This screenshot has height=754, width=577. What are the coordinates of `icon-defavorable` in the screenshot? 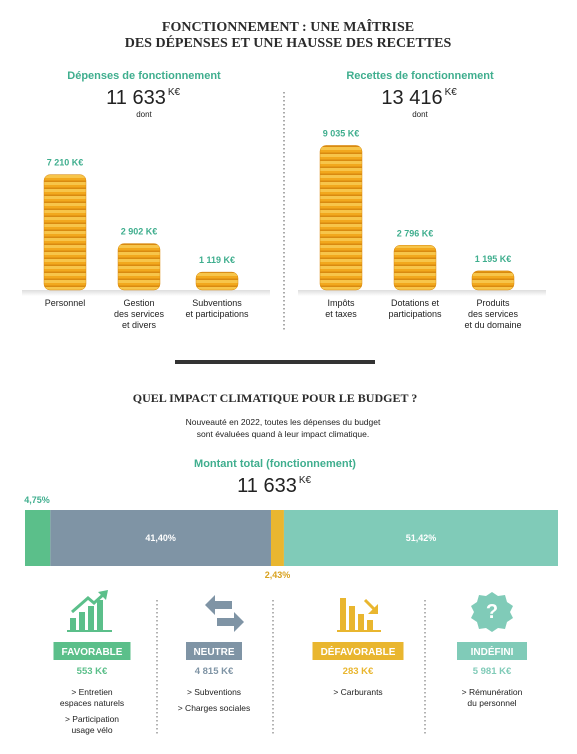 It's located at (359, 615).